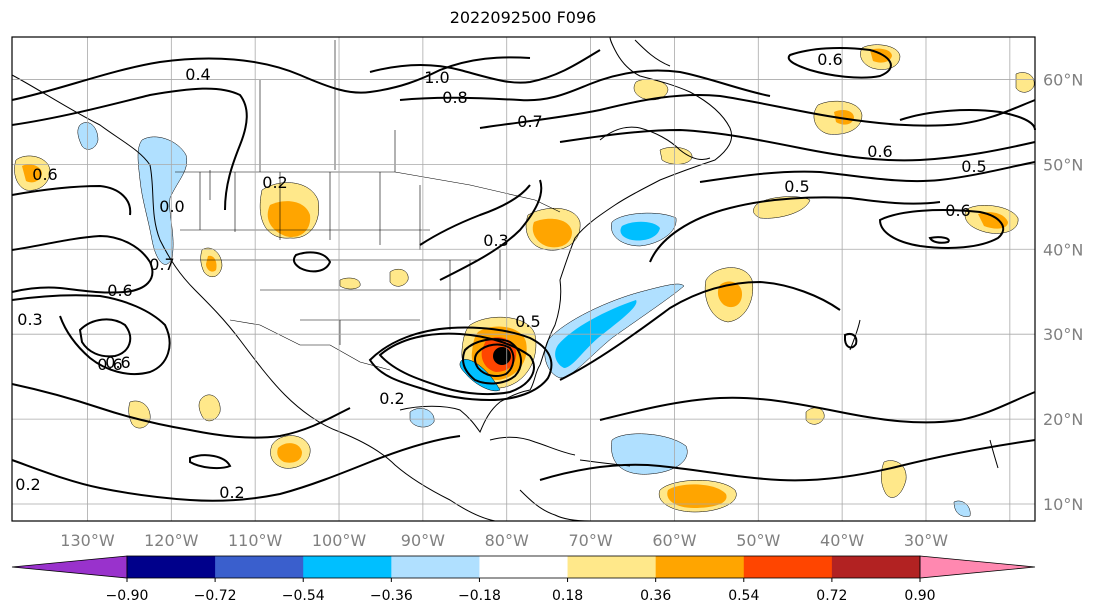  What do you see at coordinates (567, 596) in the screenshot?
I see `colorbar-tick-label: 0.18` at bounding box center [567, 596].